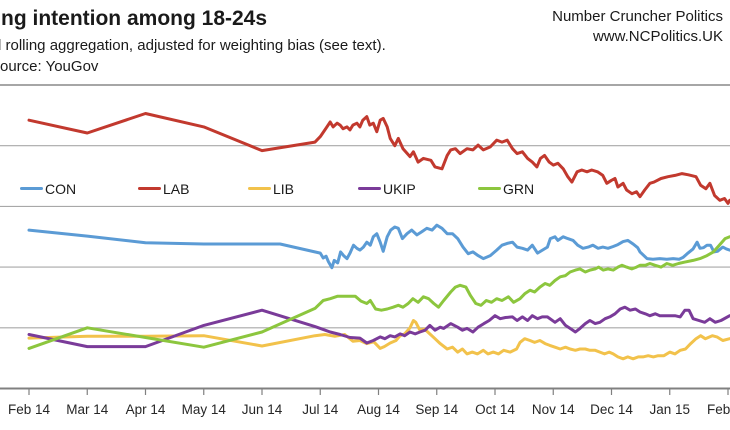 The width and height of the screenshot is (730, 430). What do you see at coordinates (49, 66) in the screenshot?
I see `chart-source: ource: YouGov` at bounding box center [49, 66].